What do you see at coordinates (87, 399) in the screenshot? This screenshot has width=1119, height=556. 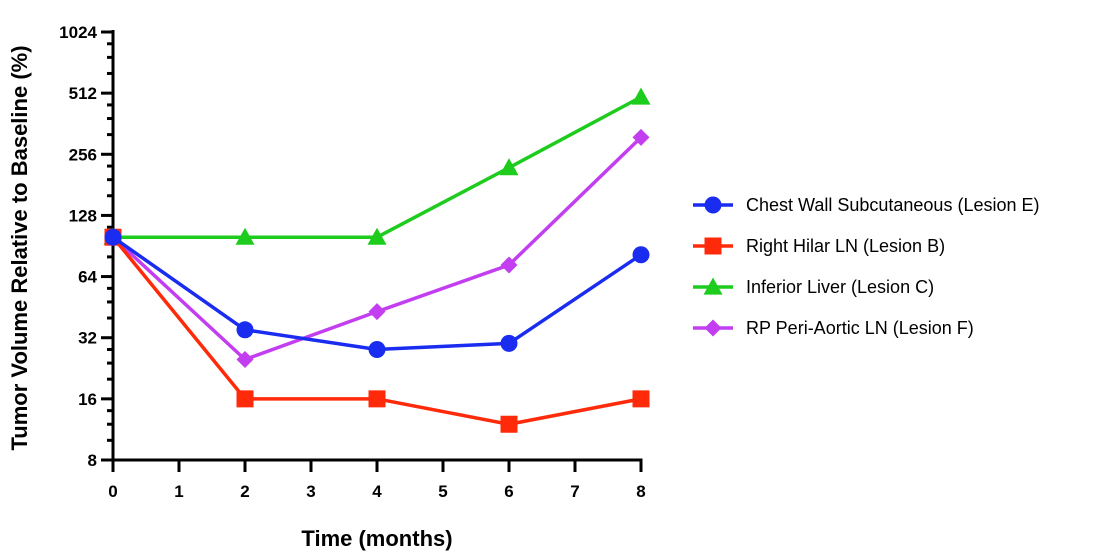 I see `y-tick-label: 16` at bounding box center [87, 399].